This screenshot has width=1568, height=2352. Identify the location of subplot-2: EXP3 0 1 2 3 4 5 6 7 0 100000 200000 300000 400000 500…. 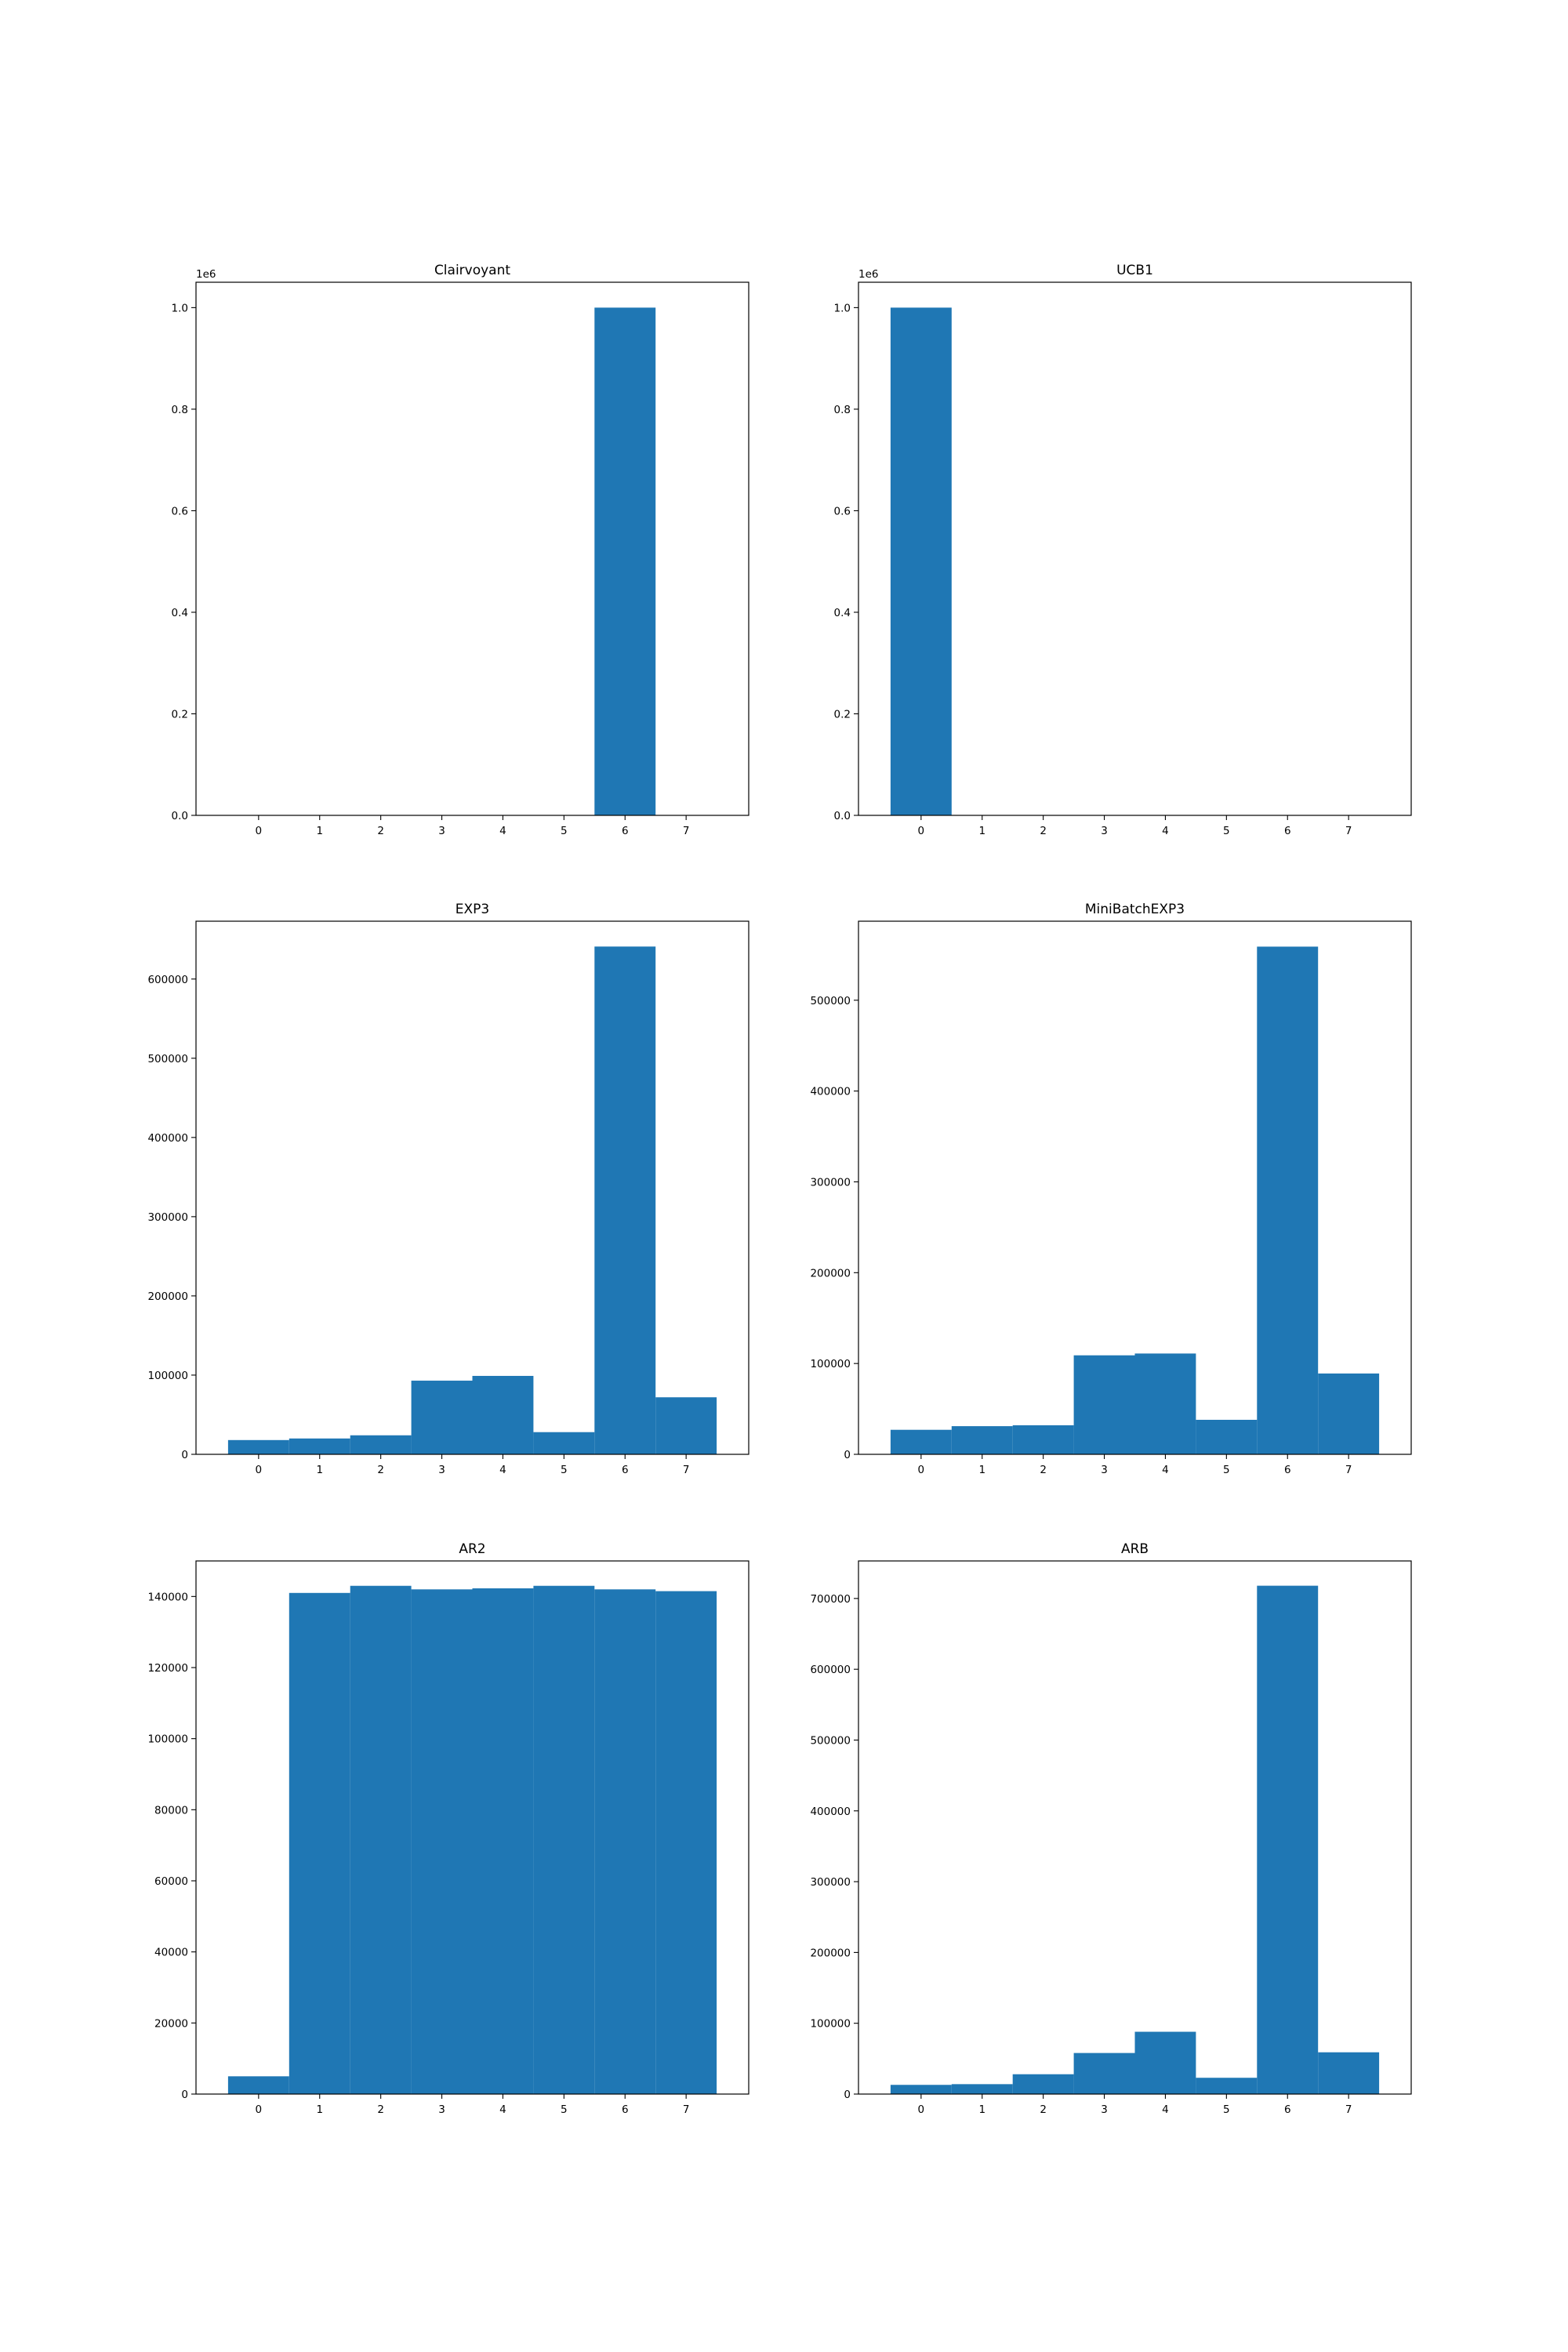
(449, 1189).